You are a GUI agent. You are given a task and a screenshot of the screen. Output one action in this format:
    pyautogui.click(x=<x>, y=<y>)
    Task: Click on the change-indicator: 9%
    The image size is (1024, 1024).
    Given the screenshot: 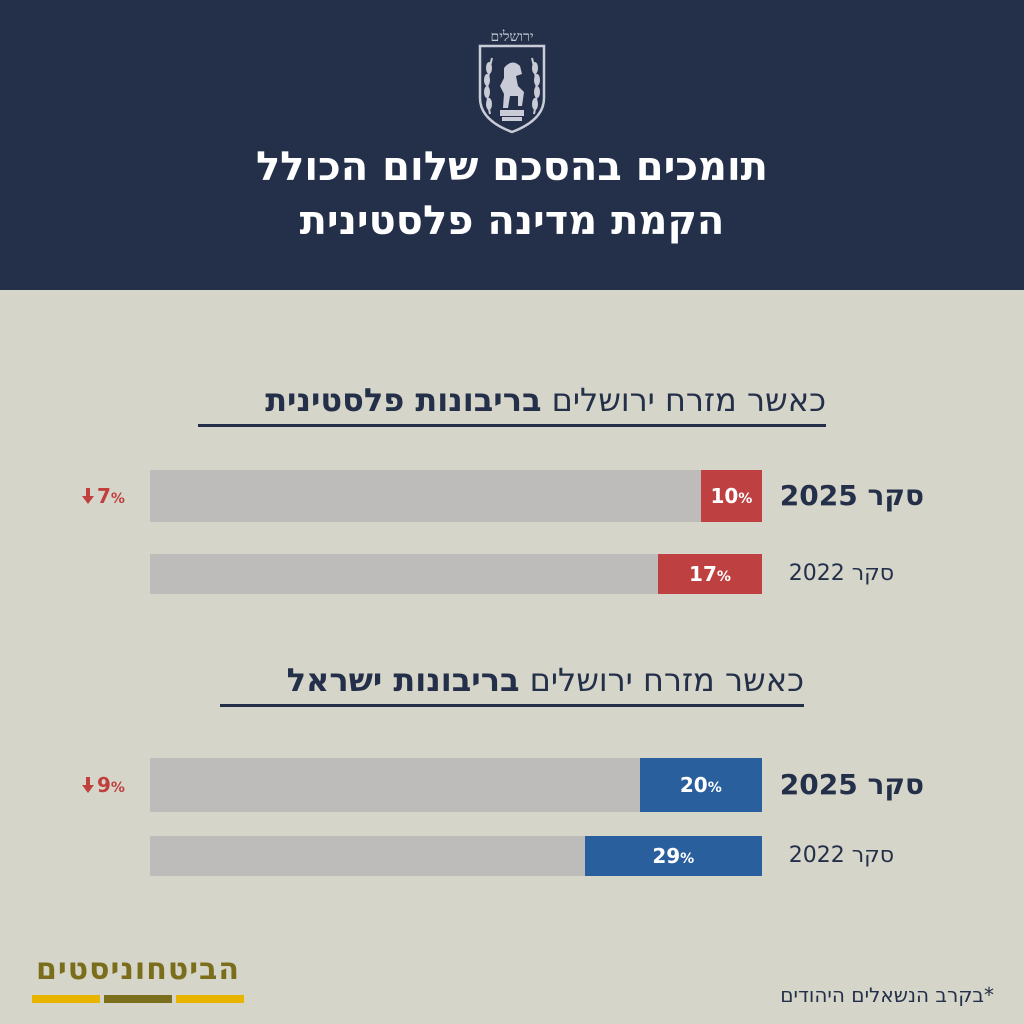 What is the action you would take?
    pyautogui.click(x=103, y=786)
    